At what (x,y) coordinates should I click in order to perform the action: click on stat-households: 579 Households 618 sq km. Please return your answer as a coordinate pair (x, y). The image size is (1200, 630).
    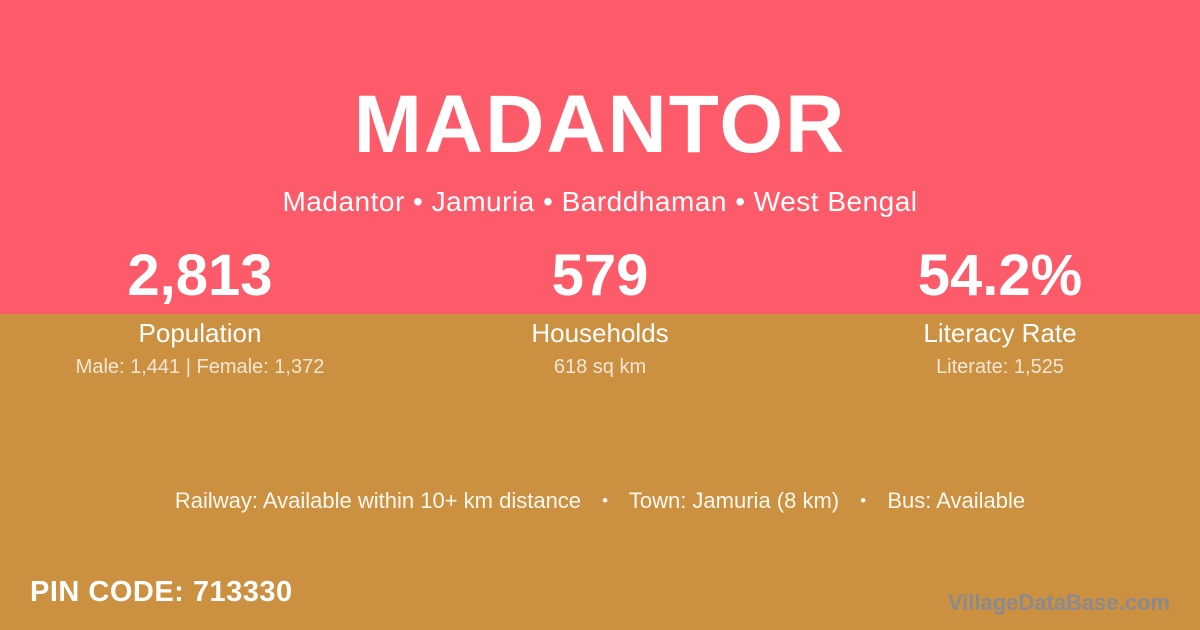
    Looking at the image, I should click on (600, 310).